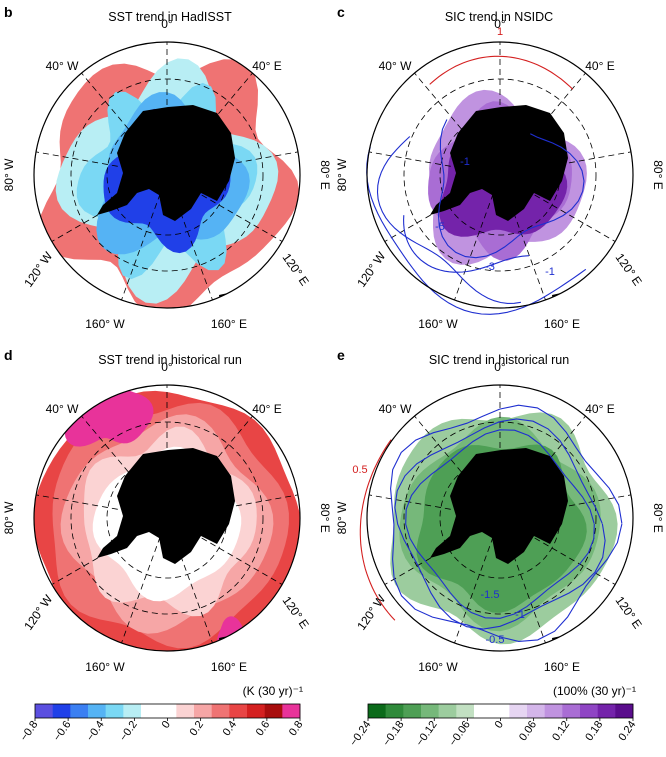 This screenshot has height=757, width=666. Describe the element at coordinates (594, 691) in the screenshot. I see `colorbar-unit: (100% (30 yr)⁻¹` at that location.